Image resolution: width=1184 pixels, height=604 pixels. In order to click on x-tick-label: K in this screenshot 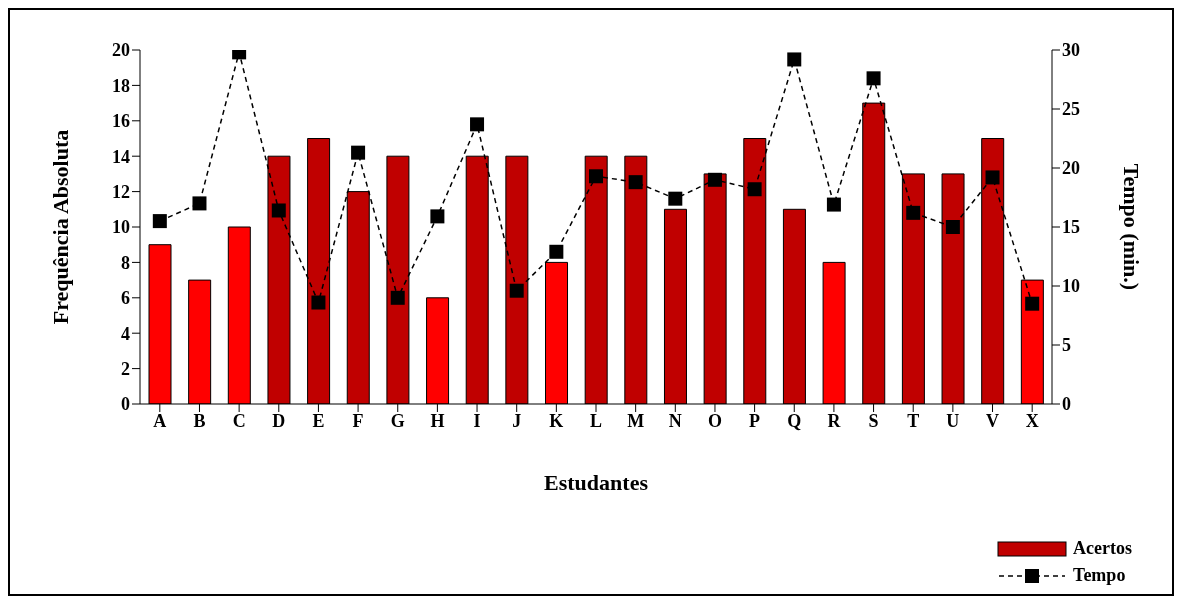, I will do `click(556, 420)`.